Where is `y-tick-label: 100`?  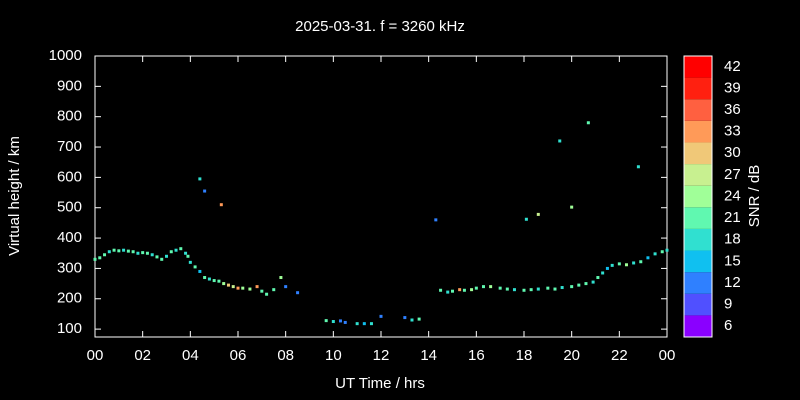 y-tick-label: 100 is located at coordinates (69, 328).